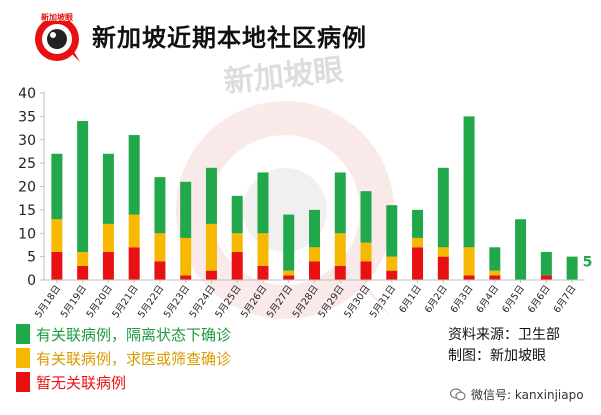 The image size is (601, 415). What do you see at coordinates (436, 299) in the screenshot?
I see `x-tick-label: 6月2日` at bounding box center [436, 299].